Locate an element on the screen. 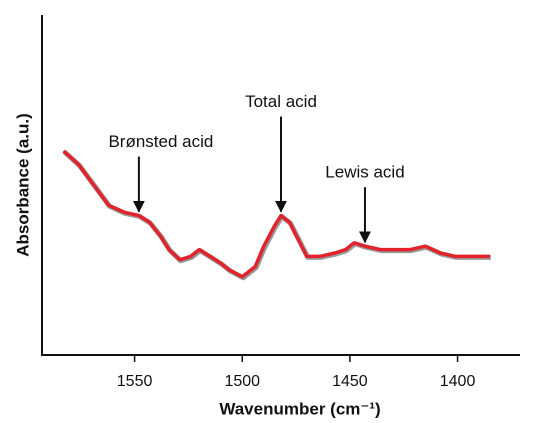 This screenshot has height=423, width=537. annotation-label: Total acid is located at coordinates (281, 101).